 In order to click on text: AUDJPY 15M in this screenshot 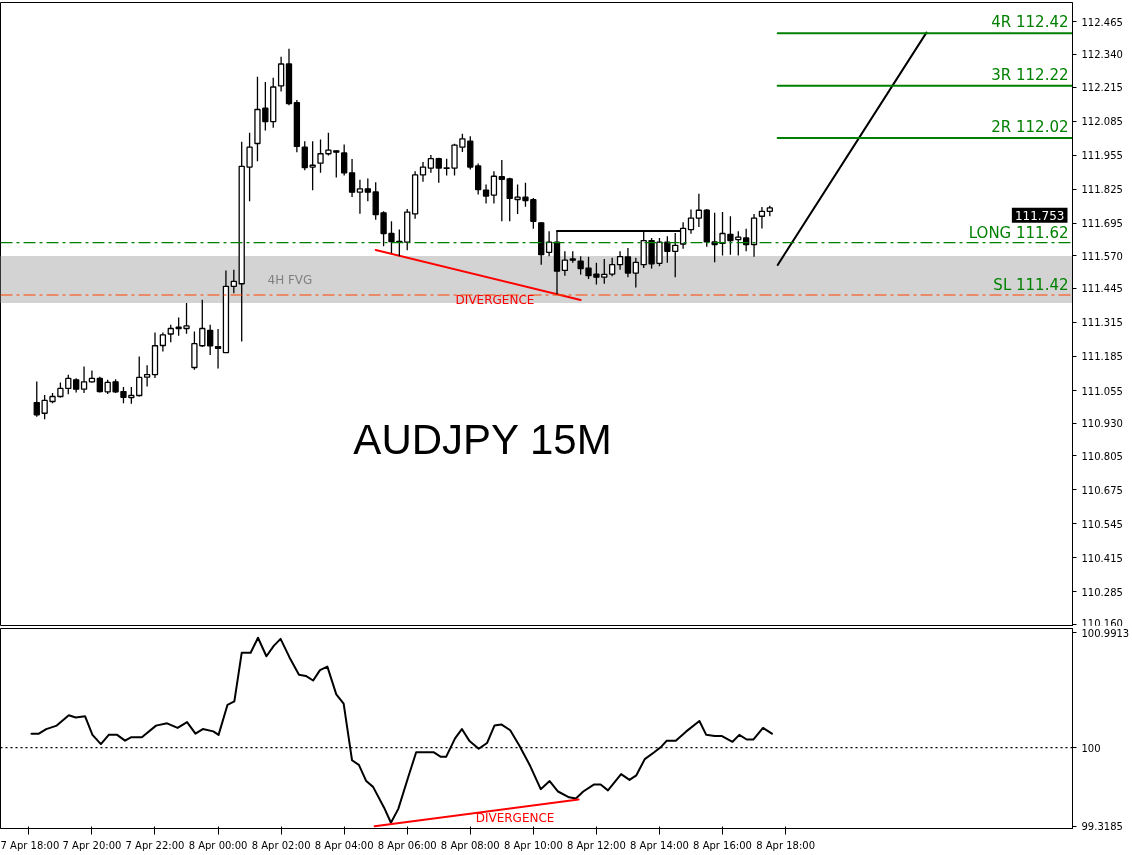, I will do `click(482, 439)`.